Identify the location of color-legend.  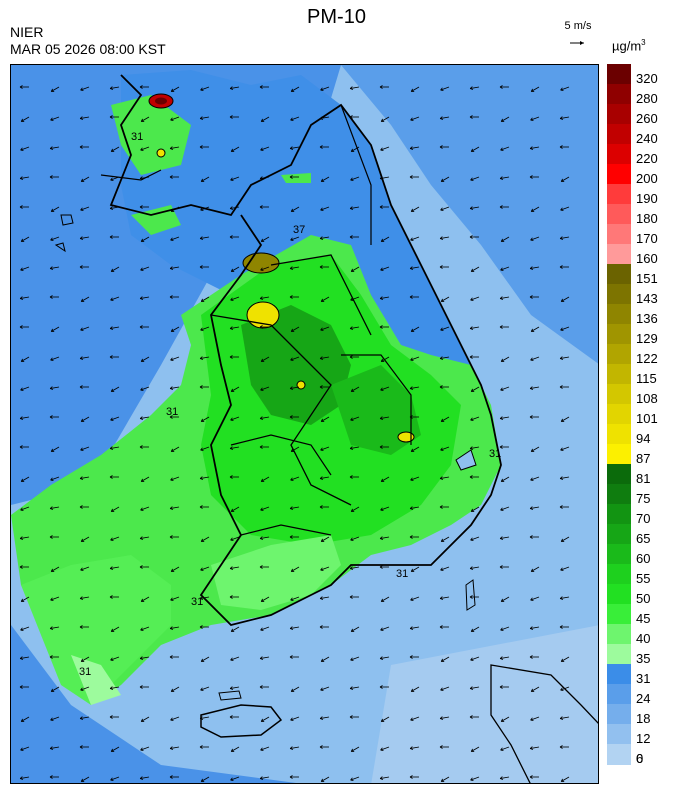
(619, 414).